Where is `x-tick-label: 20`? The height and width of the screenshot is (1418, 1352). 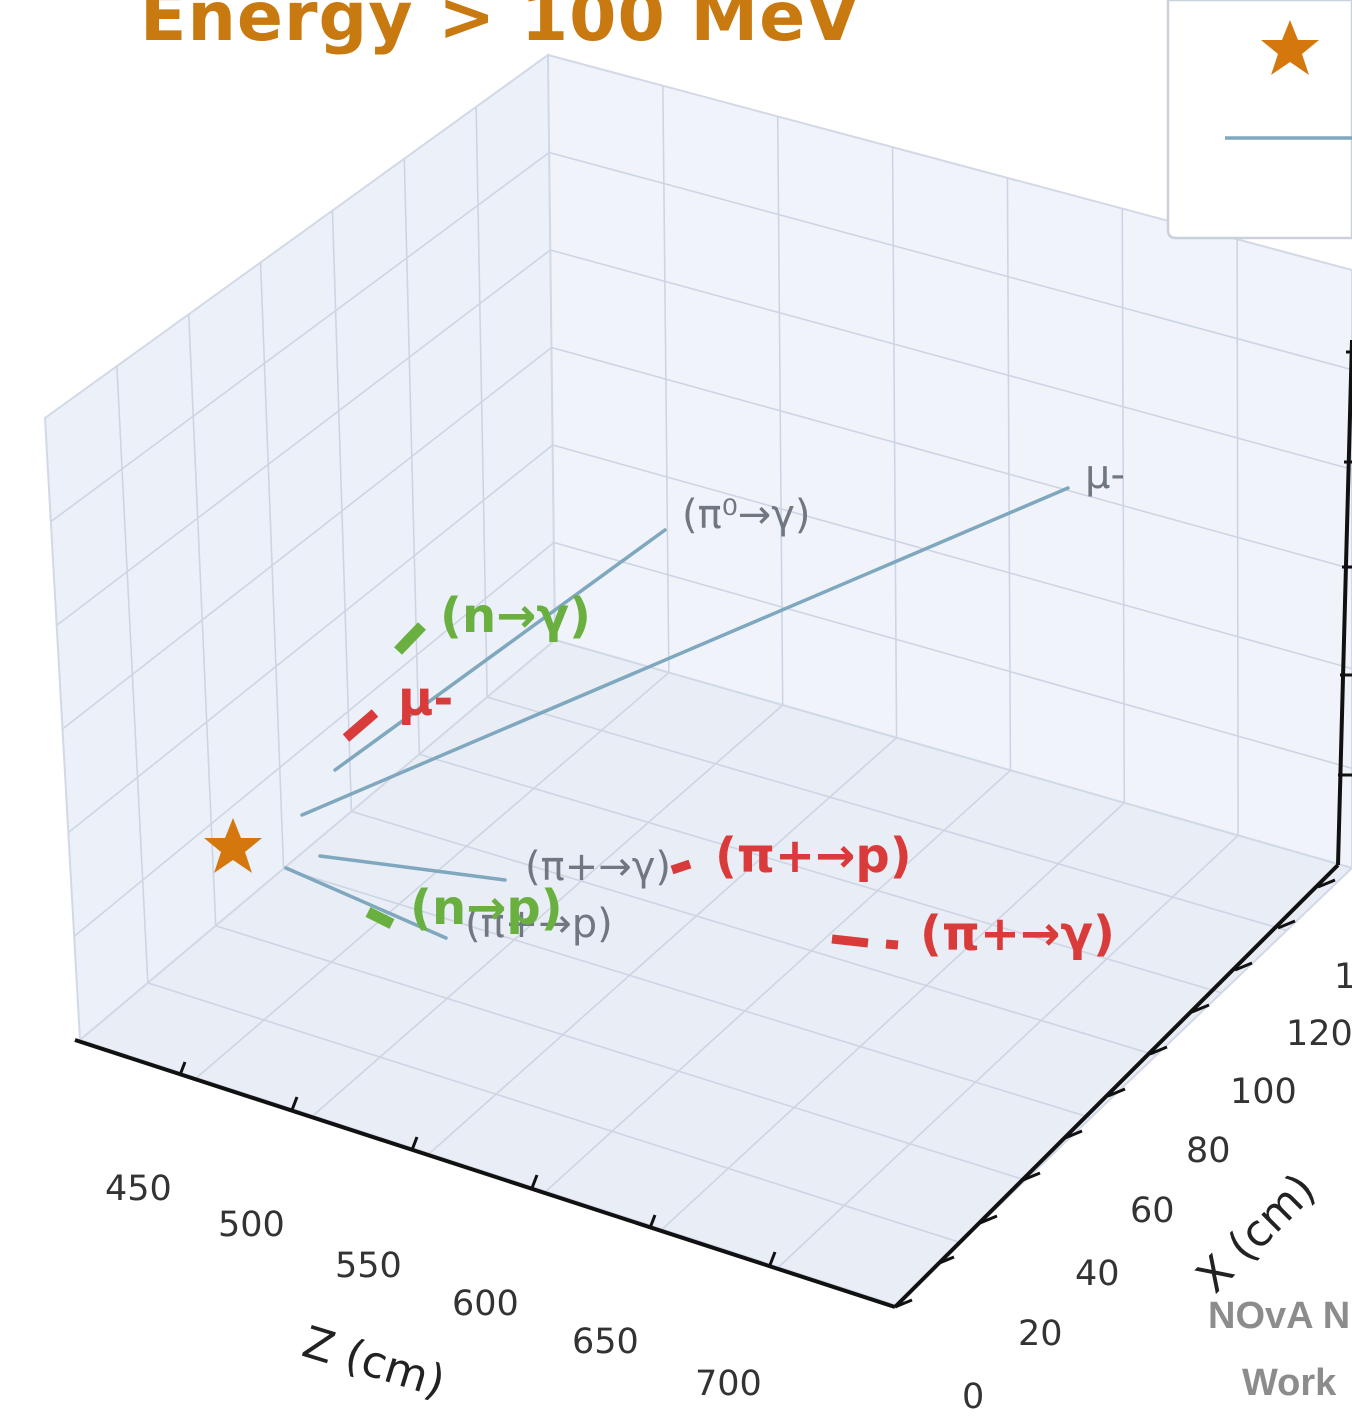
x-tick-label: 20 is located at coordinates (1040, 1334).